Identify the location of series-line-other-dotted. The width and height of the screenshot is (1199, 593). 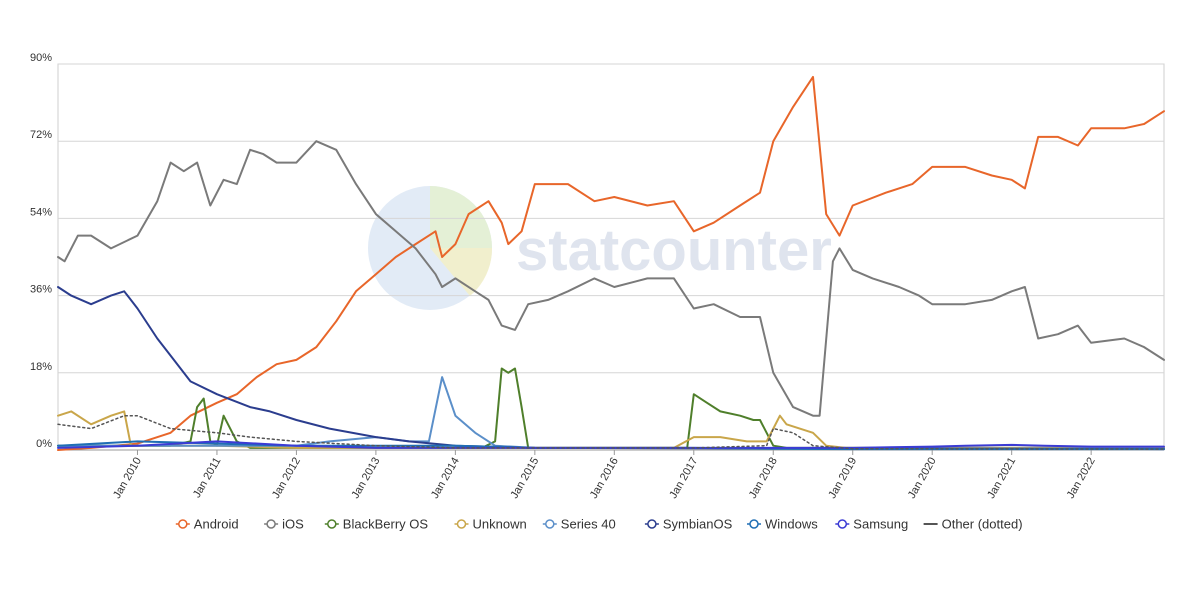
(611, 432).